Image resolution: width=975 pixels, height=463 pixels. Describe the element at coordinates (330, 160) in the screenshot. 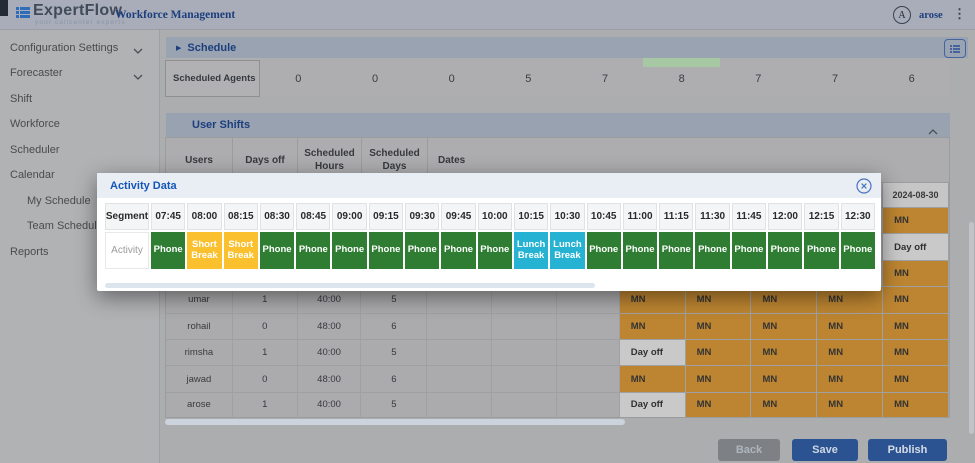

I see `col-header-scheduled-hours: Scheduled Hours` at that location.